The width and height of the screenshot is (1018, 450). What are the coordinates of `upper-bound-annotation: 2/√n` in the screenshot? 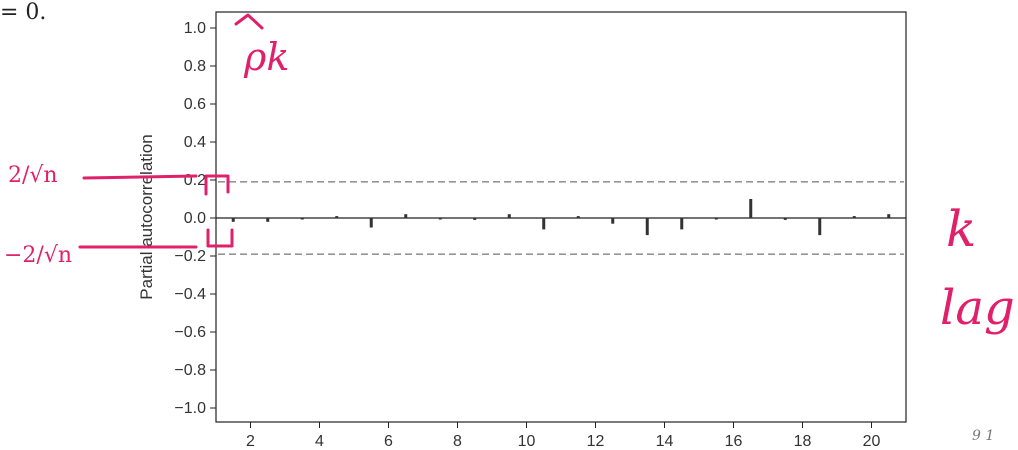 It's located at (33, 175).